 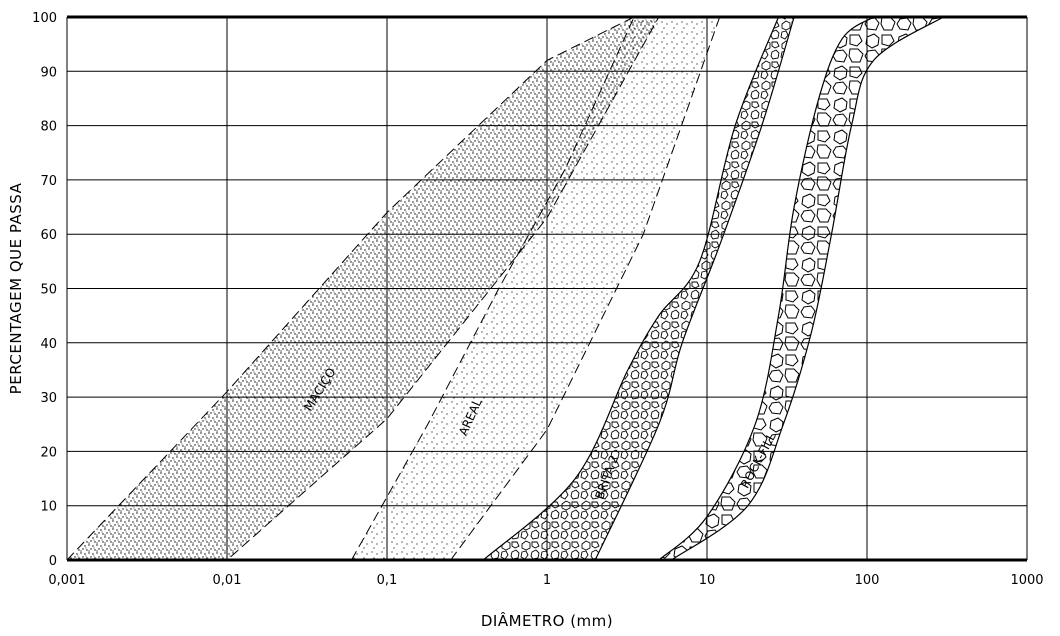 I want to click on x-tick-labels: 0,001 0,01 0,1 1 10 100 1000, so click(x=545, y=580).